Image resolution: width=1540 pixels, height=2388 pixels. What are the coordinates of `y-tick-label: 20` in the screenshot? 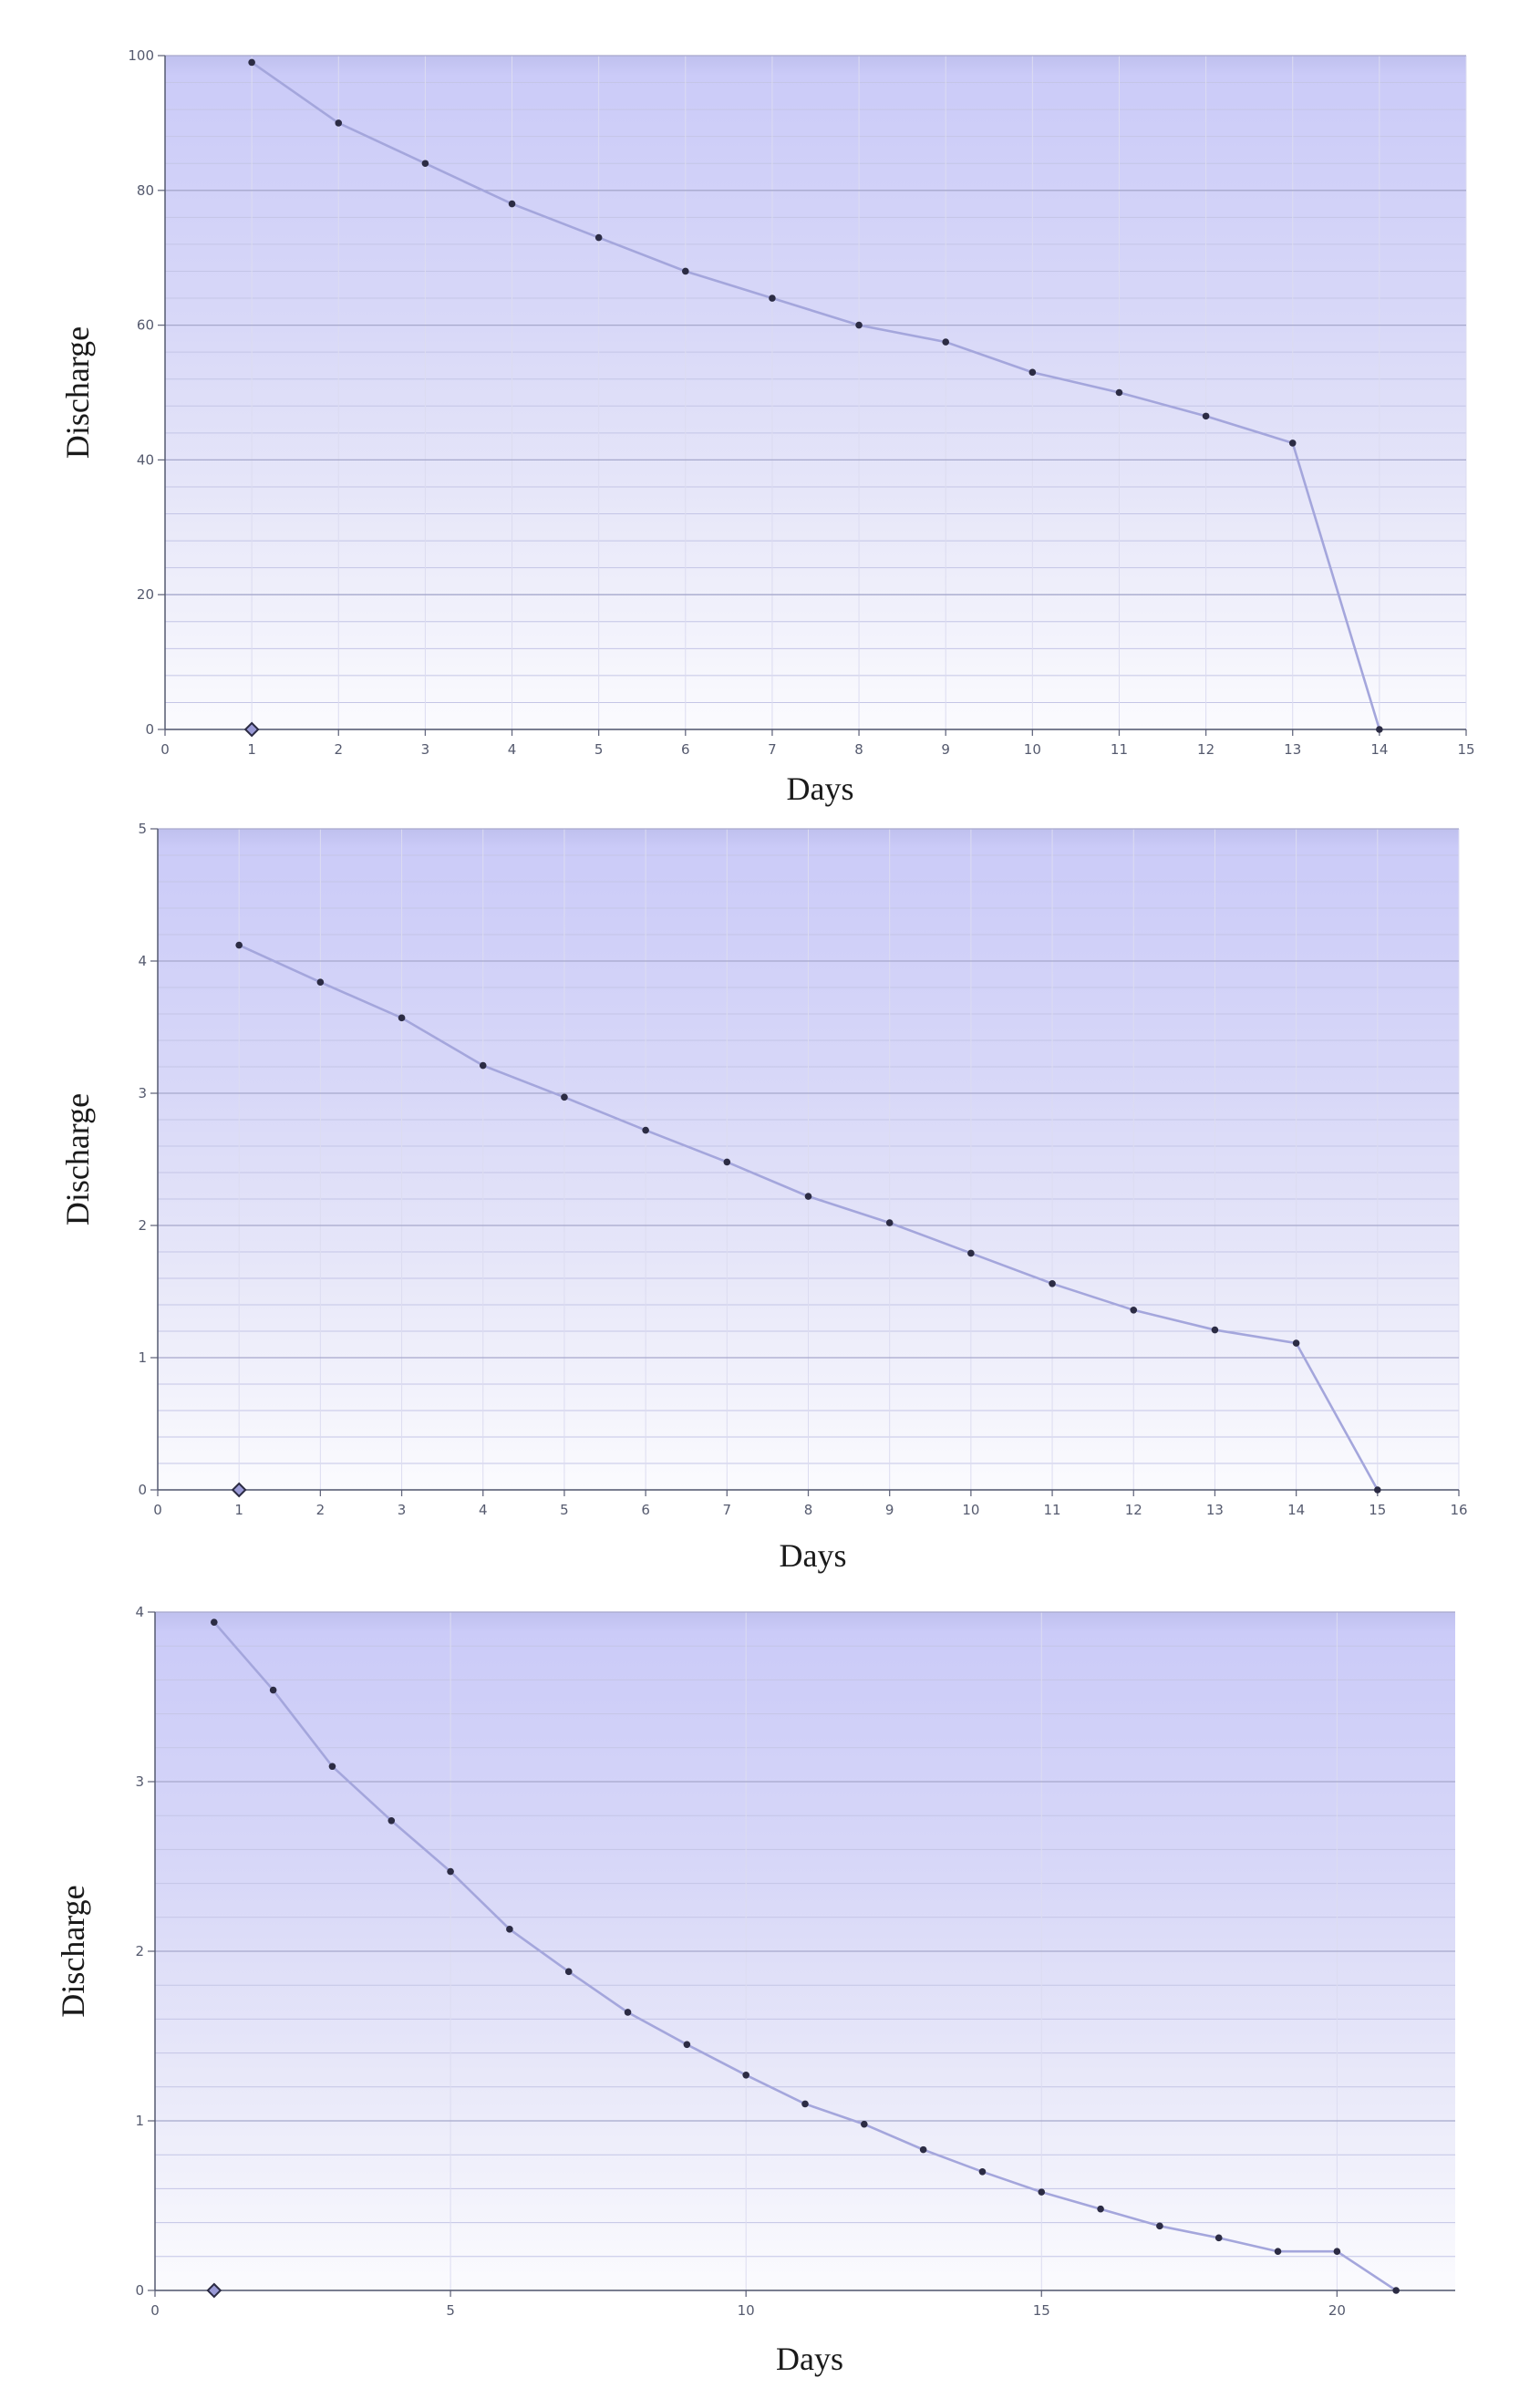 It's located at (145, 595).